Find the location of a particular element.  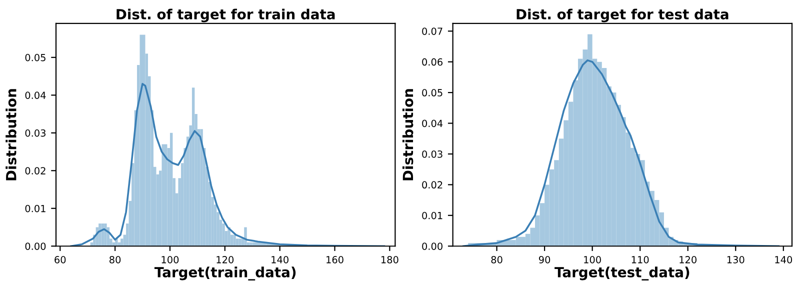

x-tick-label: 130 is located at coordinates (735, 260).